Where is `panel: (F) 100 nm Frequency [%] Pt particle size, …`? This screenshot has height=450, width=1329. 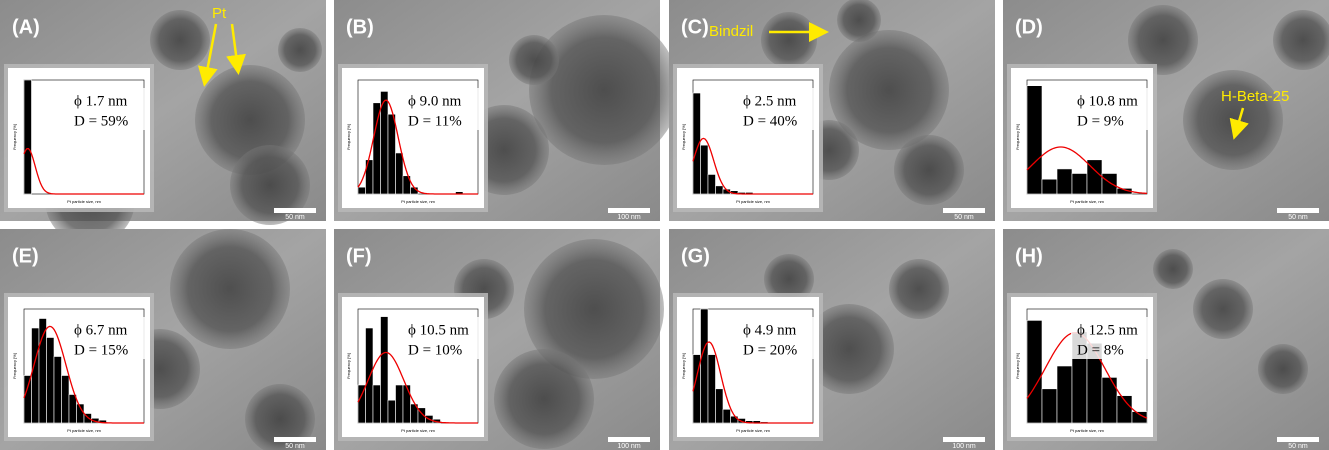
panel: (F) 100 nm Frequency [%] Pt particle size, … is located at coordinates (499, 339).